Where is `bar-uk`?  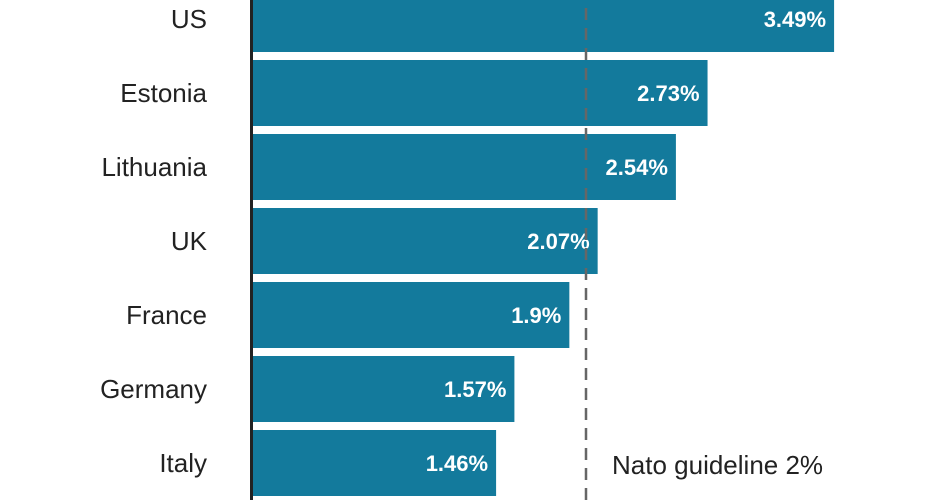
bar-uk is located at coordinates (425, 241).